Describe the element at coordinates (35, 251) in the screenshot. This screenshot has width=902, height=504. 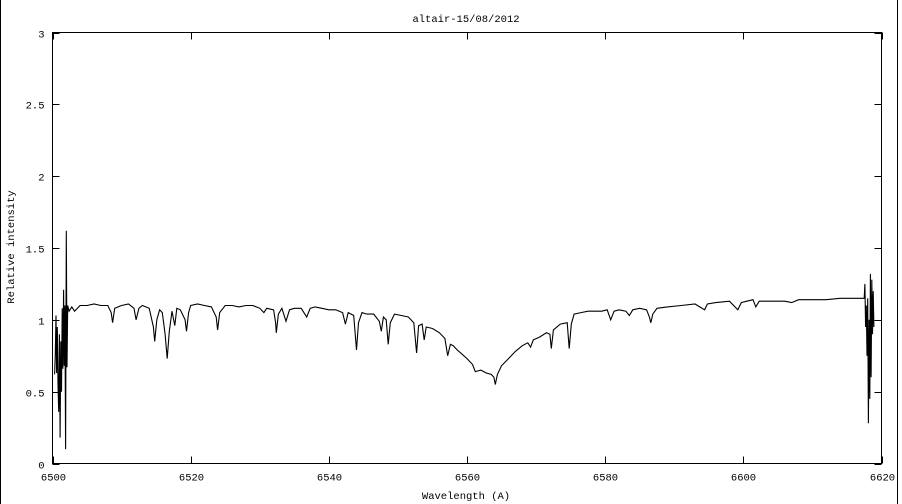
I see `y-tick-label: 1.5` at that location.